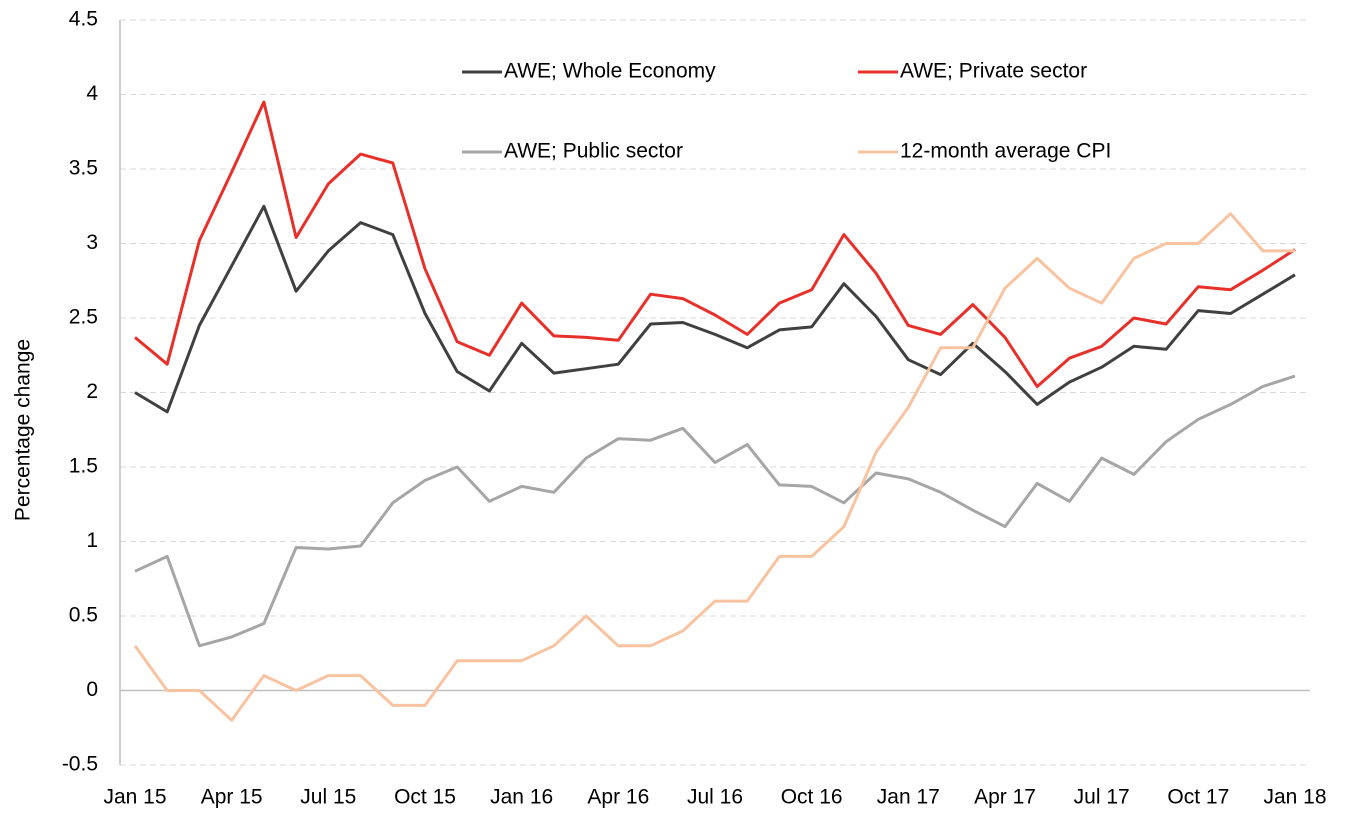 Image resolution: width=1357 pixels, height=816 pixels. Describe the element at coordinates (134, 797) in the screenshot. I see `x-tick-label: Jan 15` at that location.